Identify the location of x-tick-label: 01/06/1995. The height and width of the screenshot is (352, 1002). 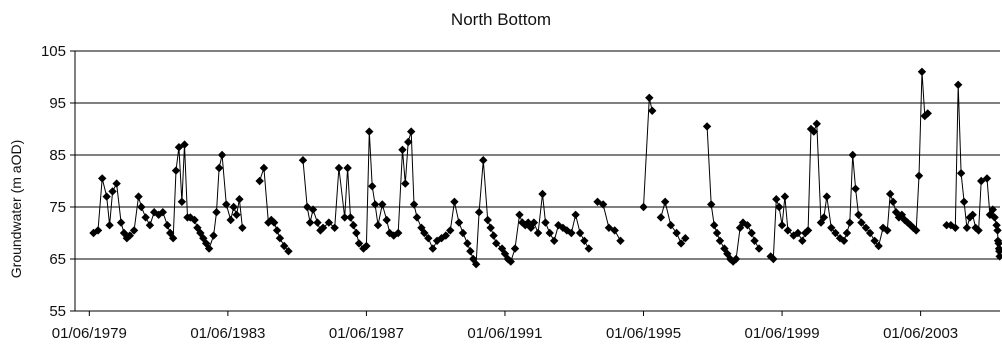
(643, 333).